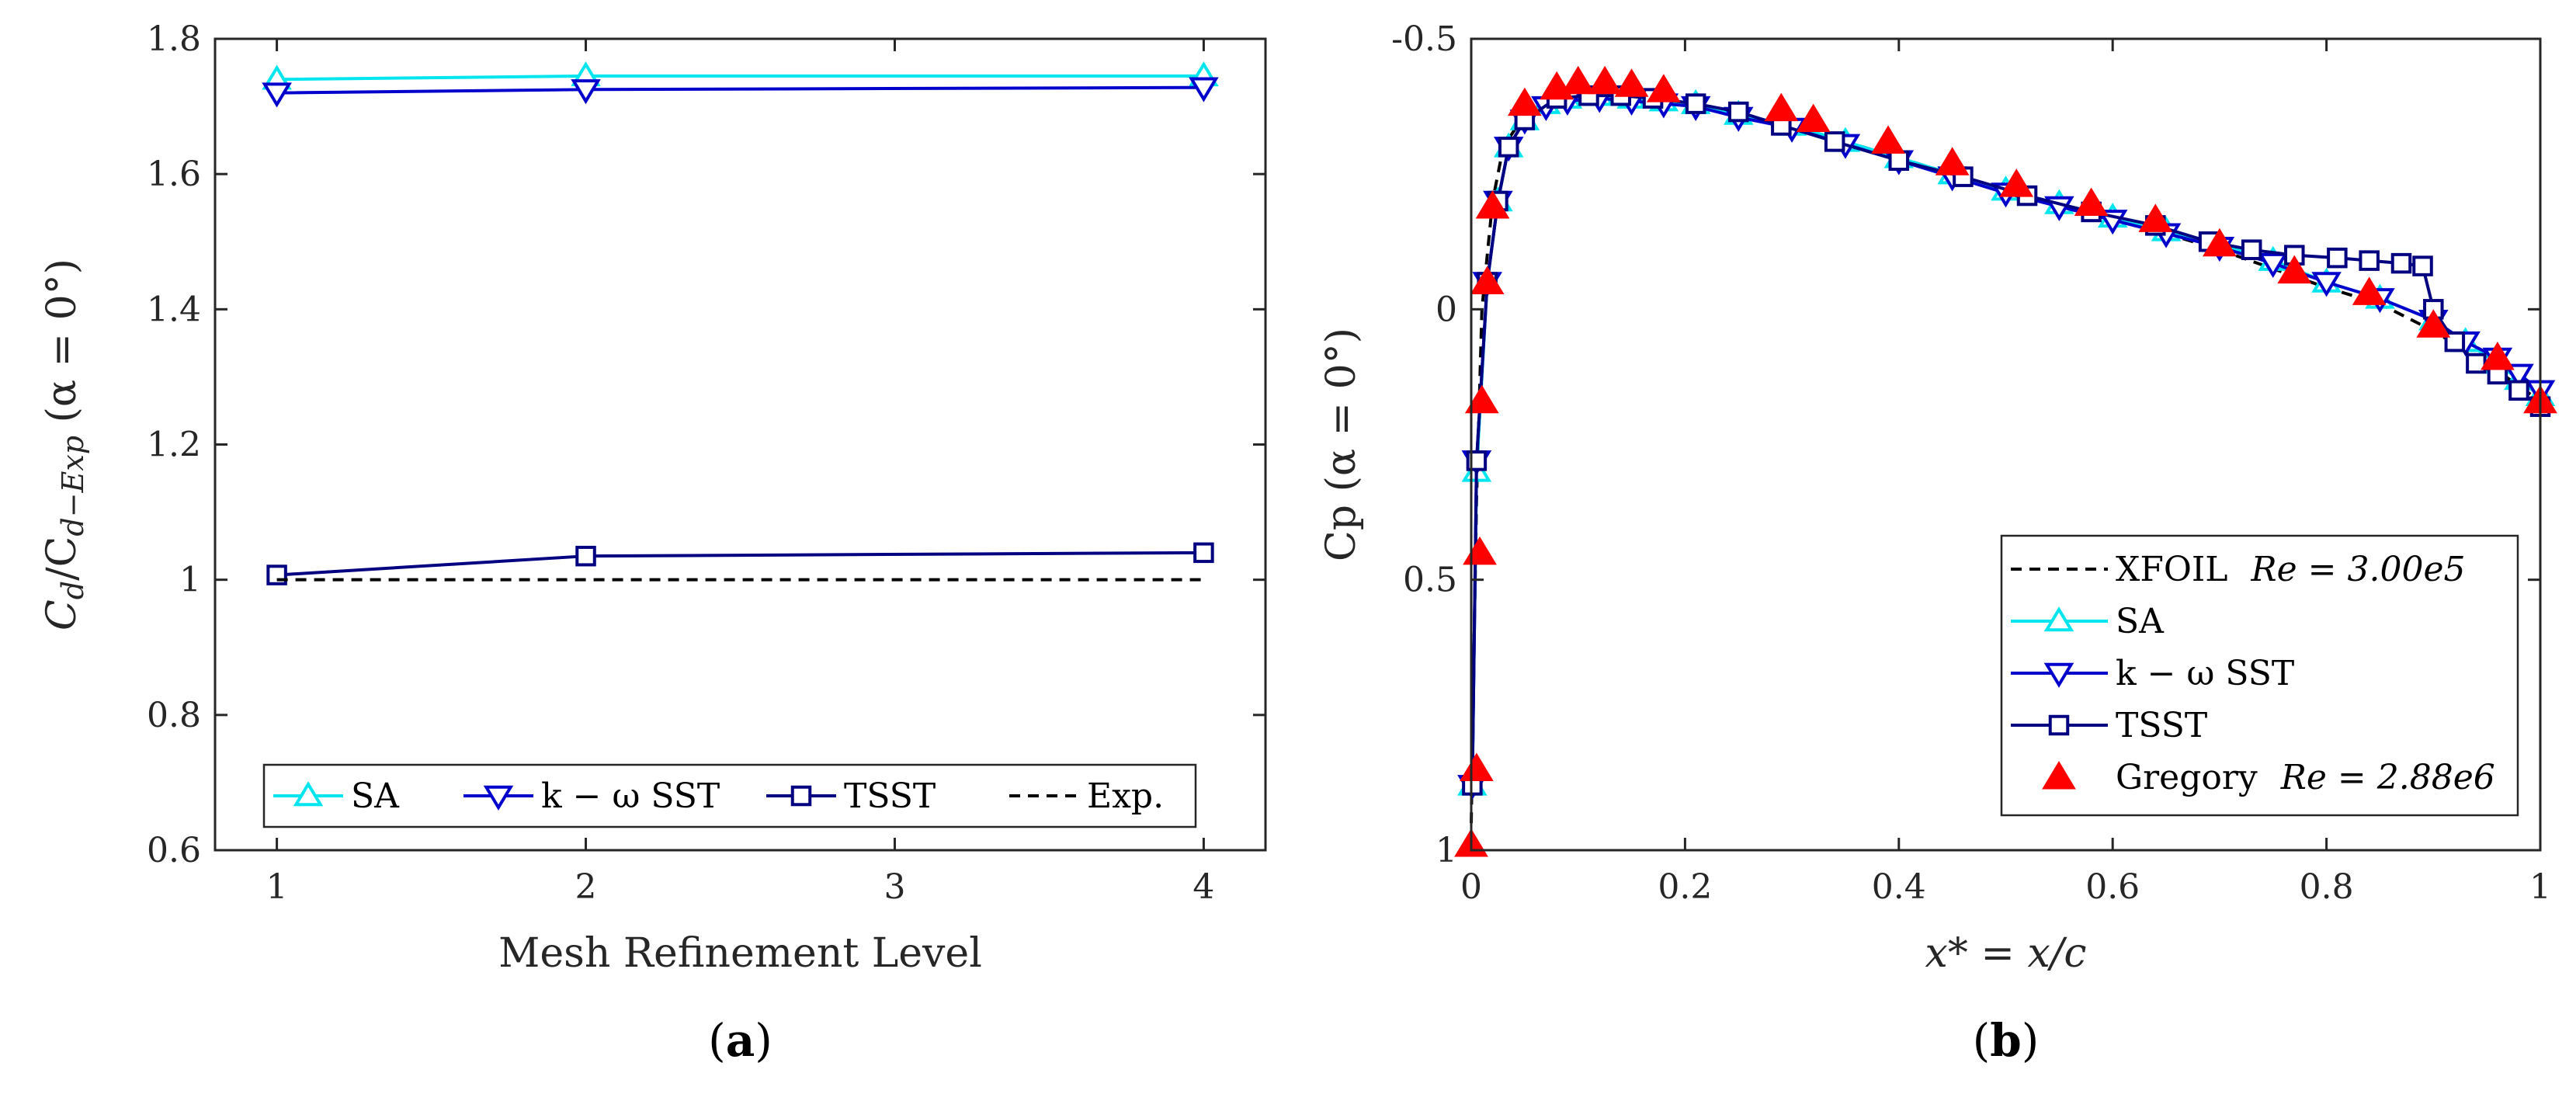  I want to click on y-tick-label: 1.8, so click(174, 39).